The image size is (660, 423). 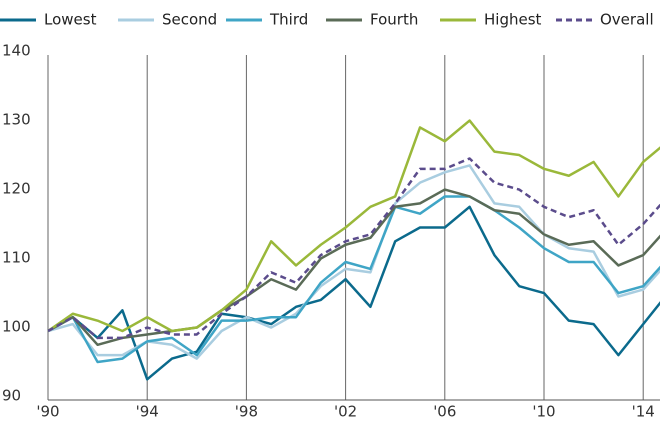 What do you see at coordinates (643, 412) in the screenshot?
I see `x-tick-label: '14` at bounding box center [643, 412].